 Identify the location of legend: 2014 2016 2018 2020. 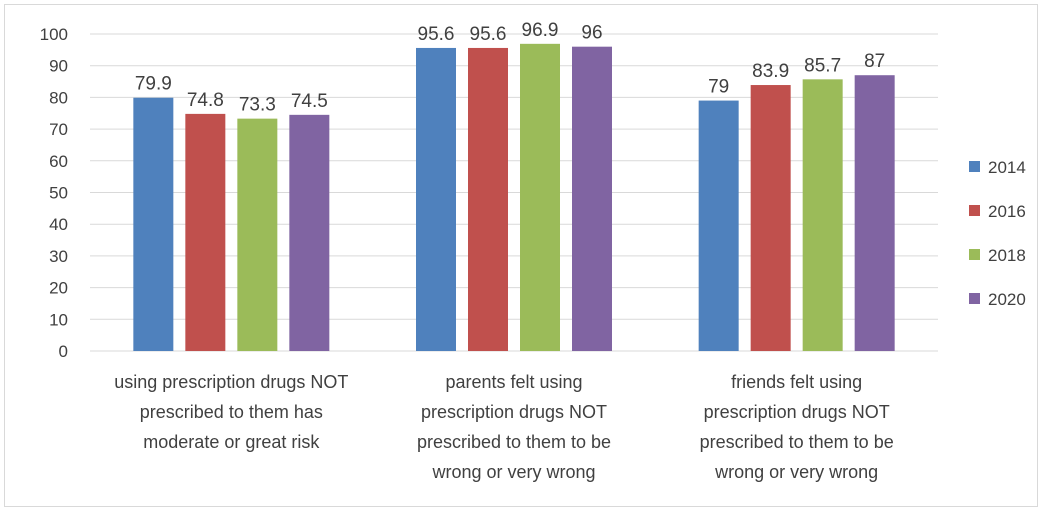
(997, 233).